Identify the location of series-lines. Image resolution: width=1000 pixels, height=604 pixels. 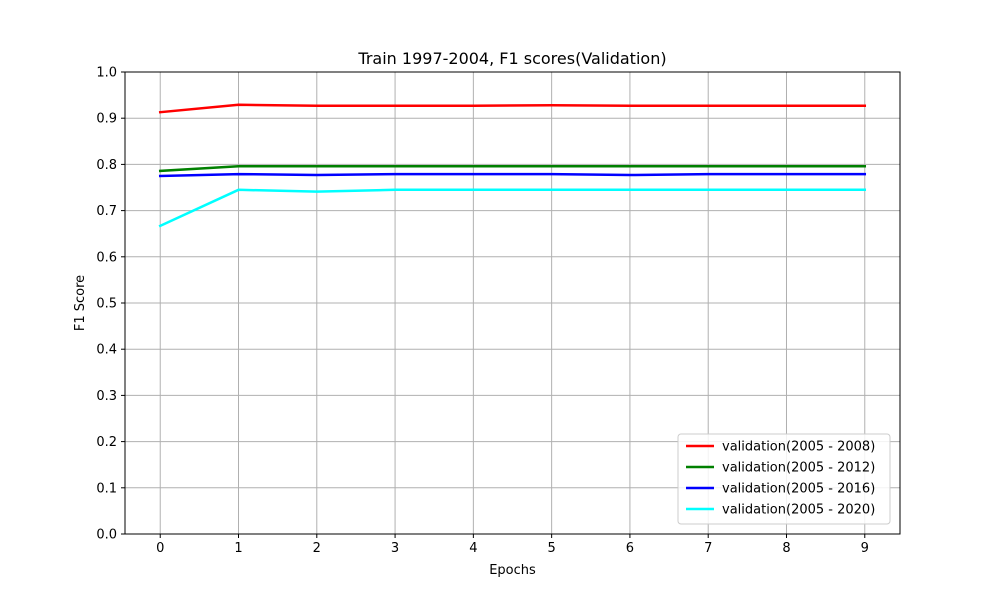
(512, 165).